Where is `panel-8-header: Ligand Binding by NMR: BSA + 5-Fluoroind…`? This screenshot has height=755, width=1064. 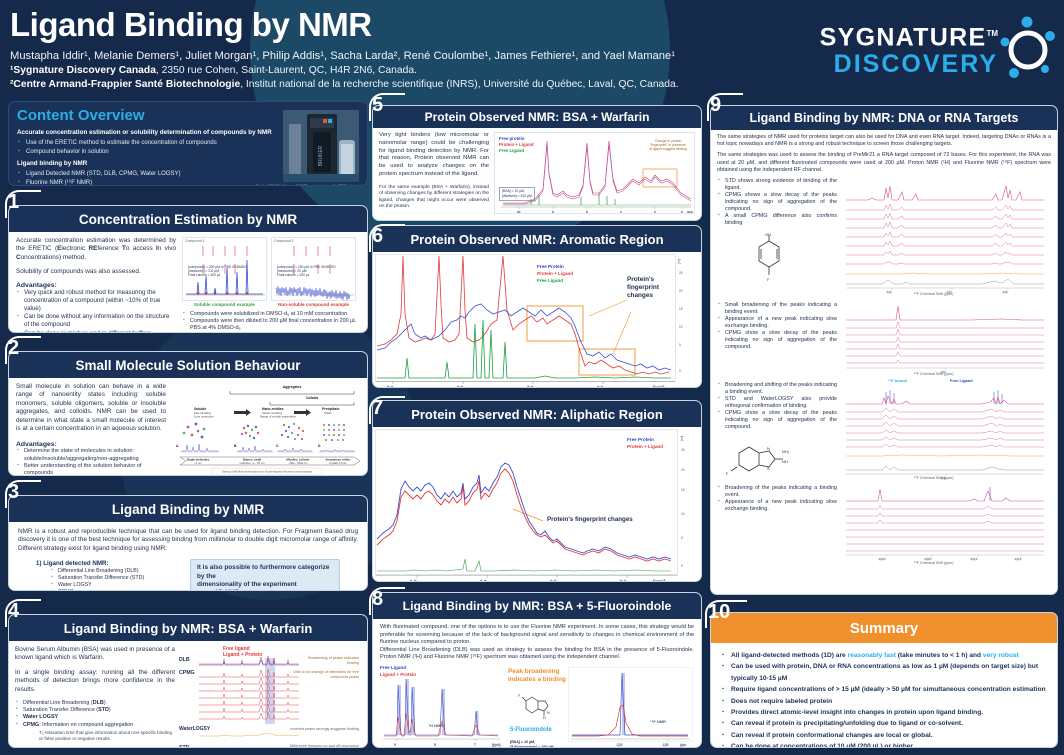
panel-8-header: Ligand Binding by NMR: BSA + 5-Fluoroind… is located at coordinates (537, 606).